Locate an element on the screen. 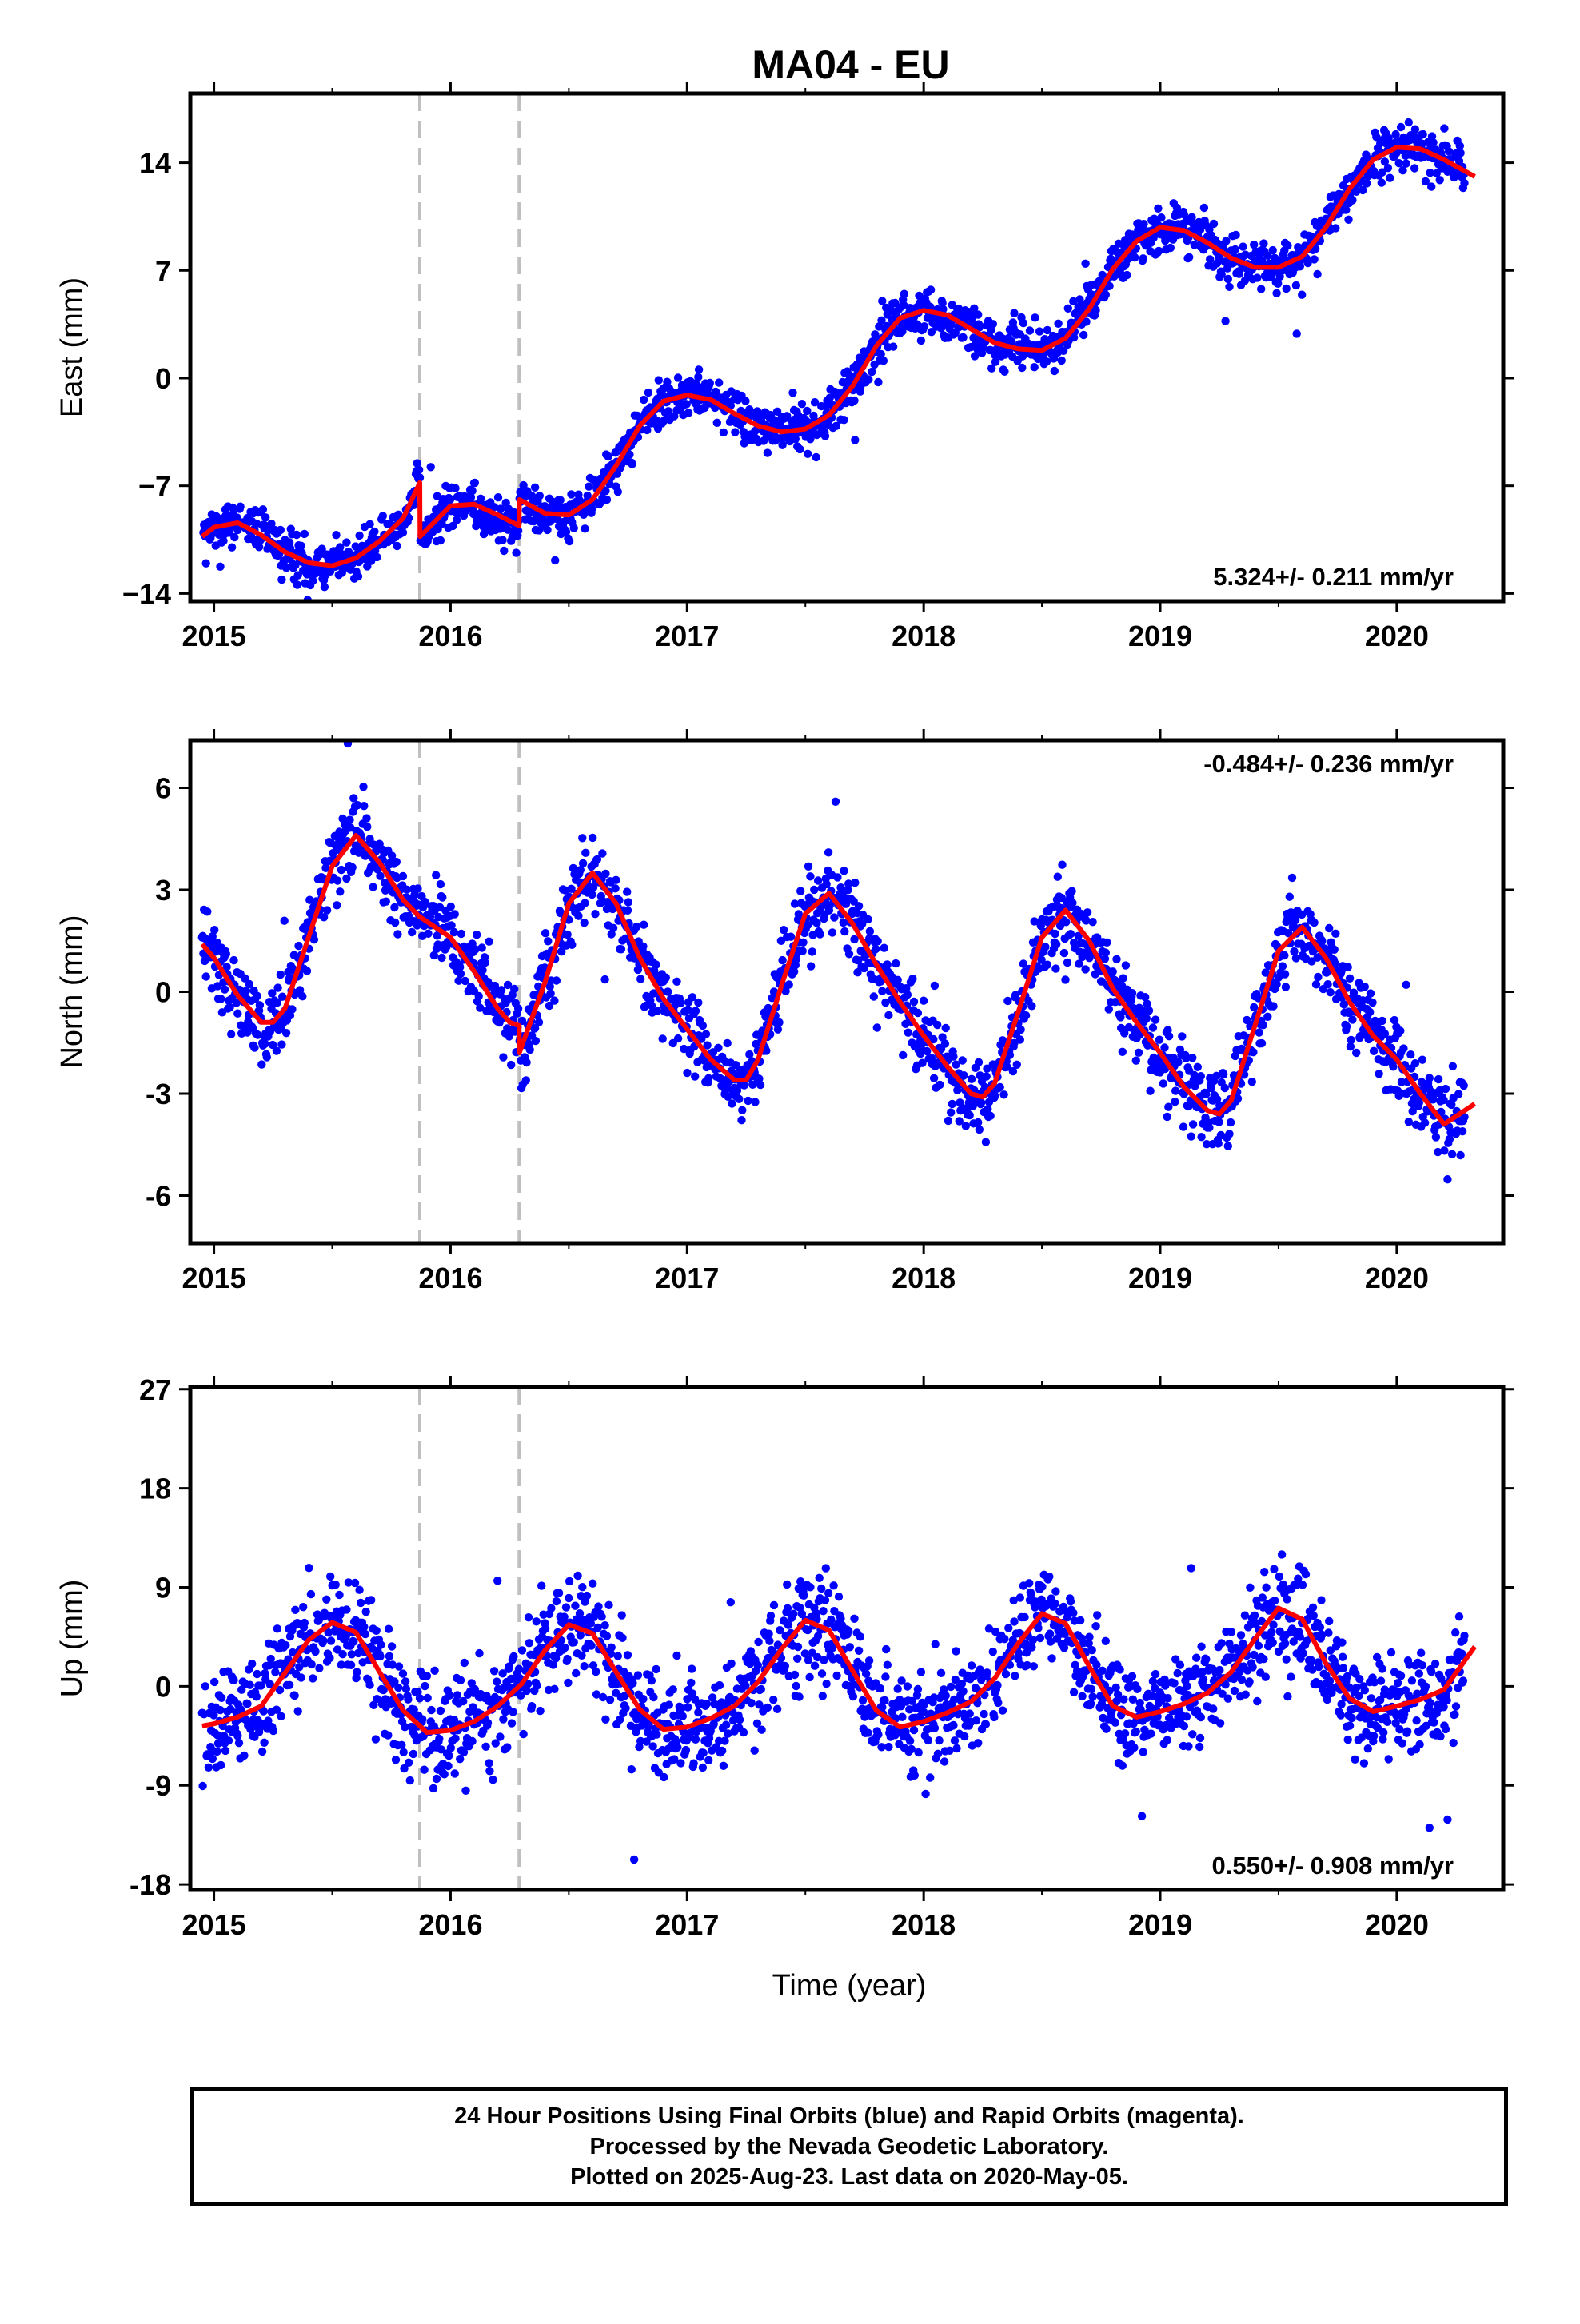 Image resolution: width=1580 pixels, height=2324 pixels. y-tick-label: 3 is located at coordinates (163, 891).